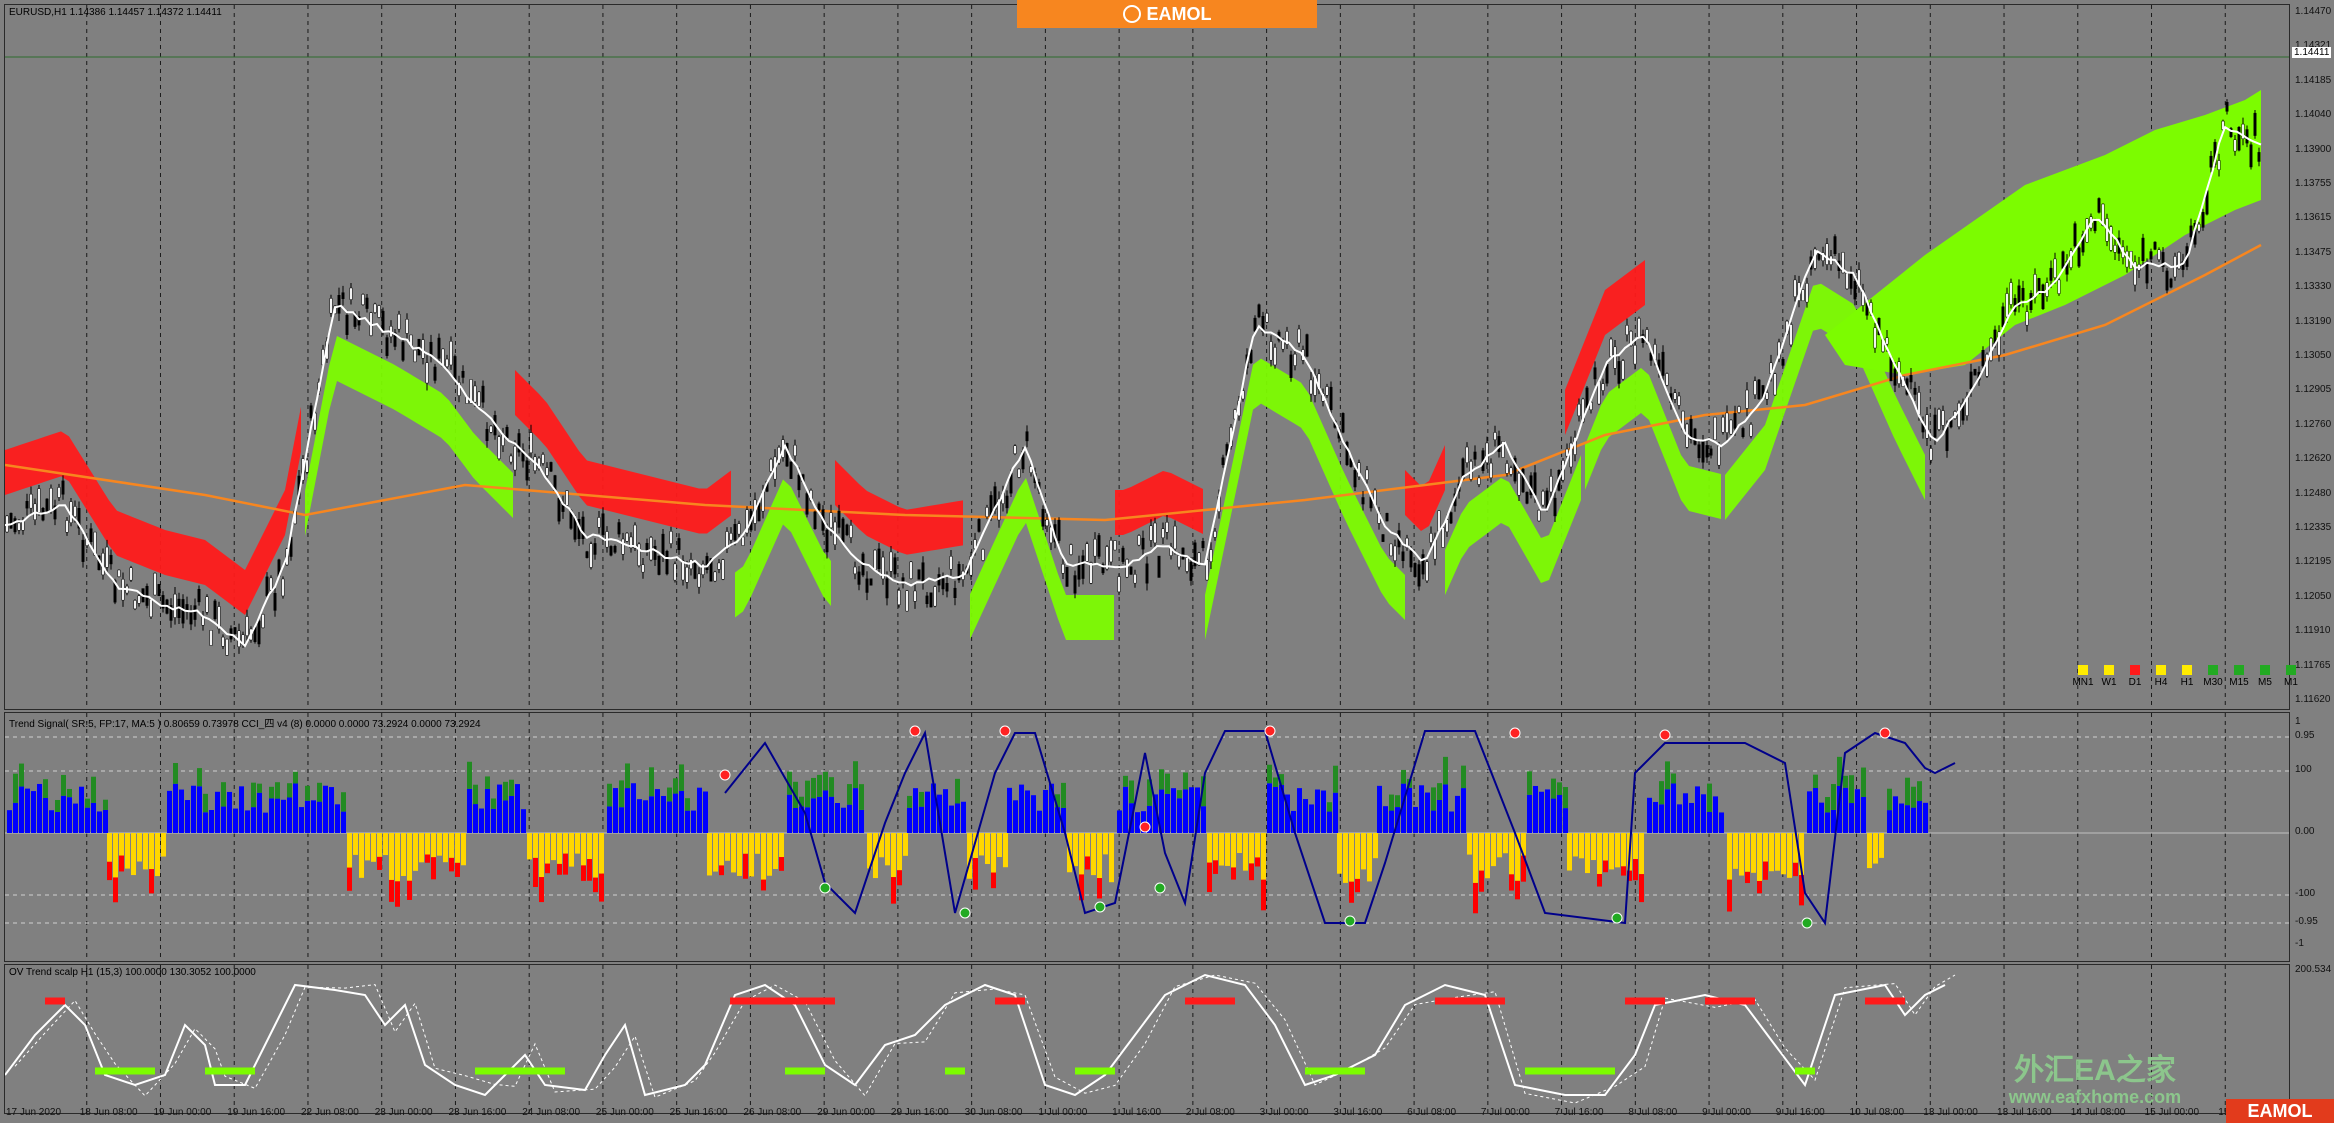  I want to click on corner-brand-logo: EAMOL, so click(2280, 1111).